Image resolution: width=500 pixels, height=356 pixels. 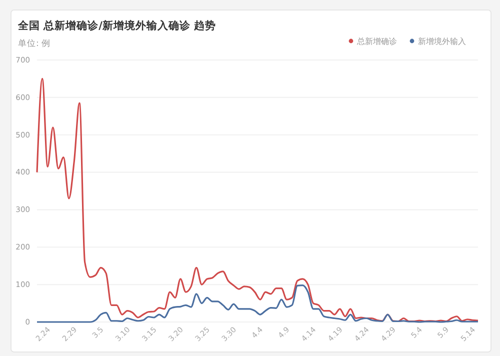 What do you see at coordinates (257, 303) in the screenshot?
I see `line-series` at bounding box center [257, 303].